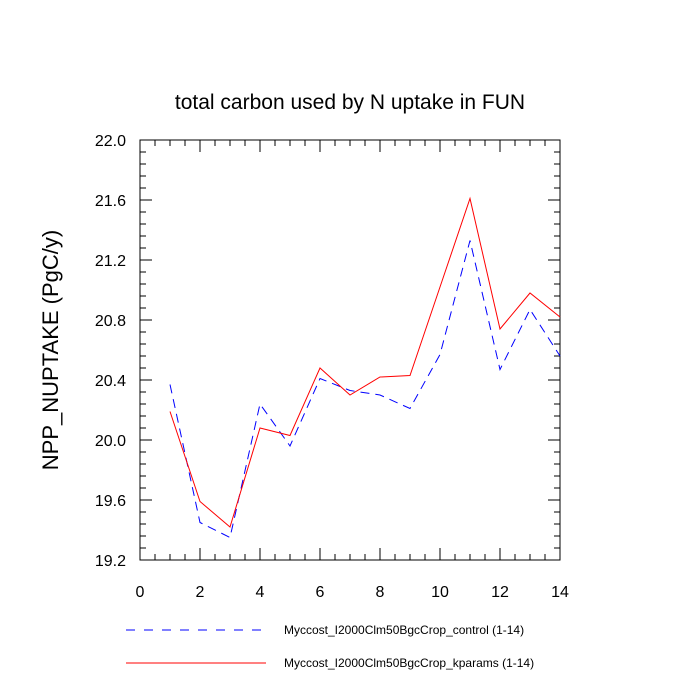 The image size is (700, 700). Describe the element at coordinates (110, 261) in the screenshot. I see `y-tick-label: 21.2` at that location.